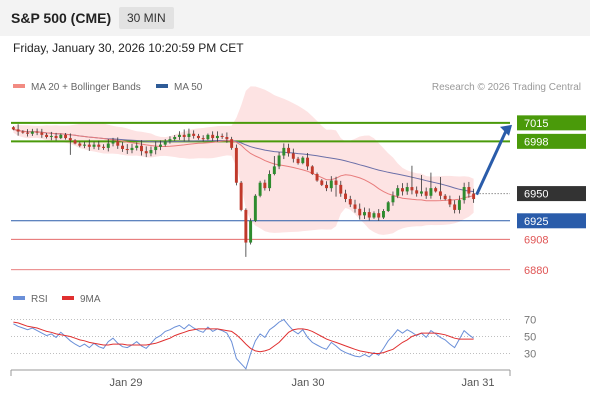  I want to click on price-tag-6880: 6880, so click(536, 271).